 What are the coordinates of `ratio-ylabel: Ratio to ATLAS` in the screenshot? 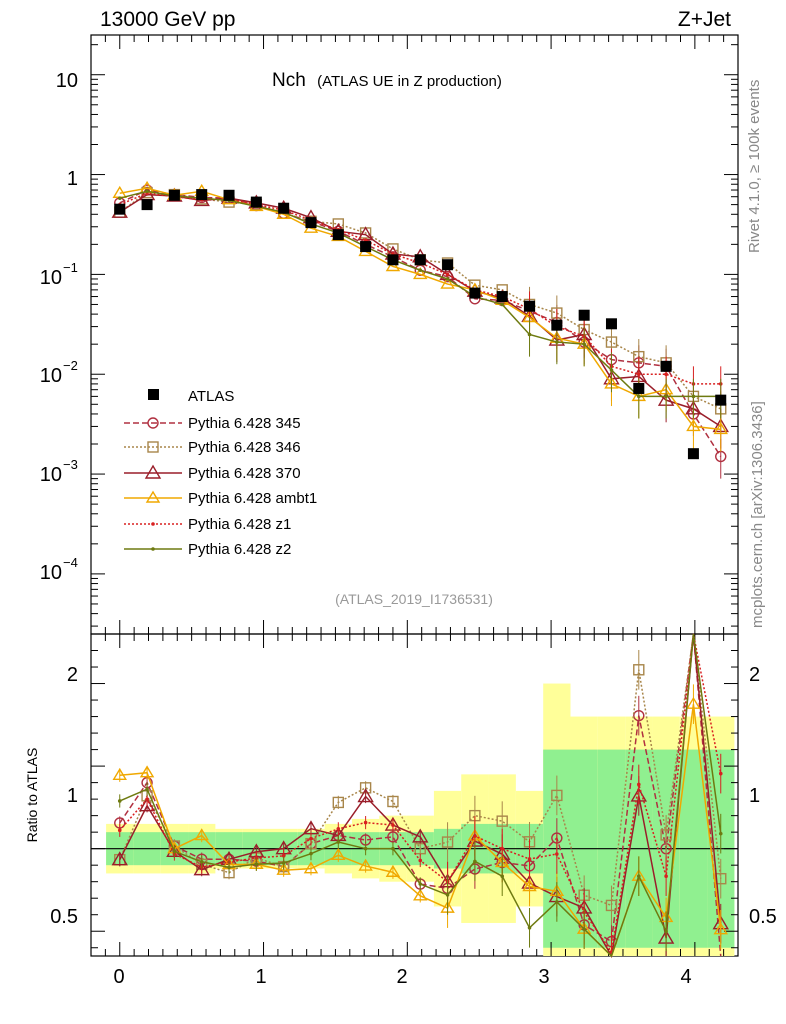 It's located at (32, 795).